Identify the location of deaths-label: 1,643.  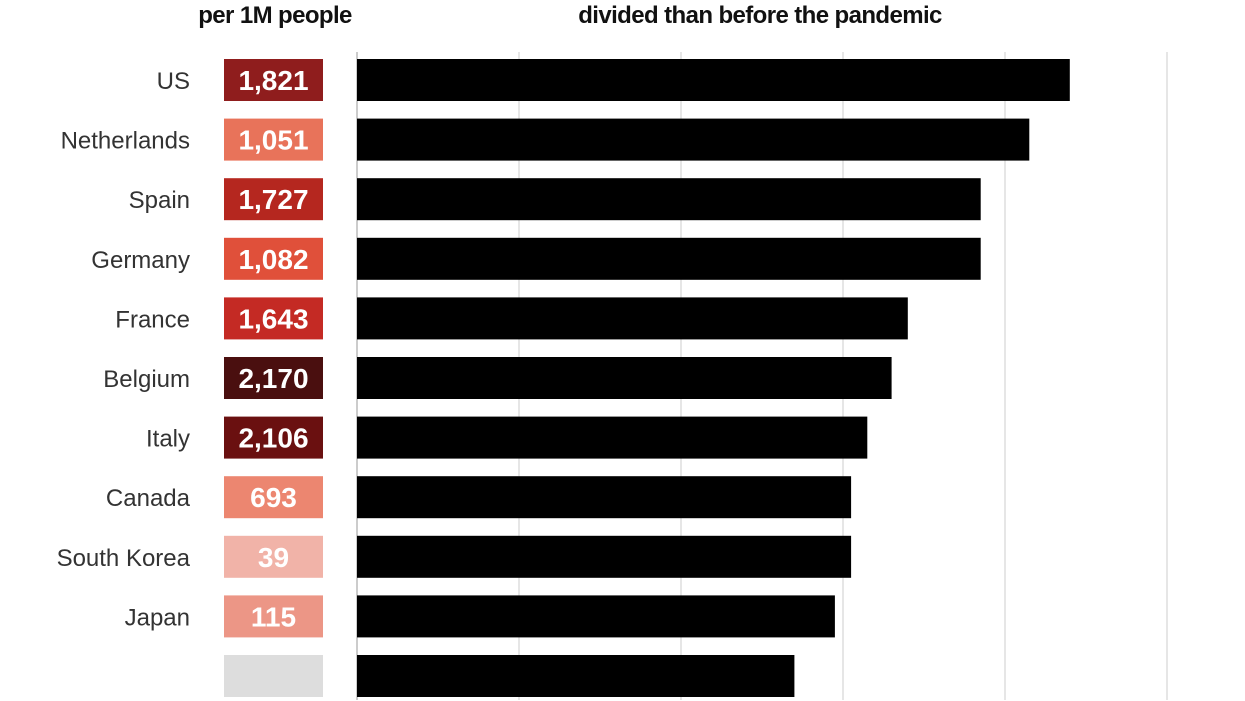
(273, 318).